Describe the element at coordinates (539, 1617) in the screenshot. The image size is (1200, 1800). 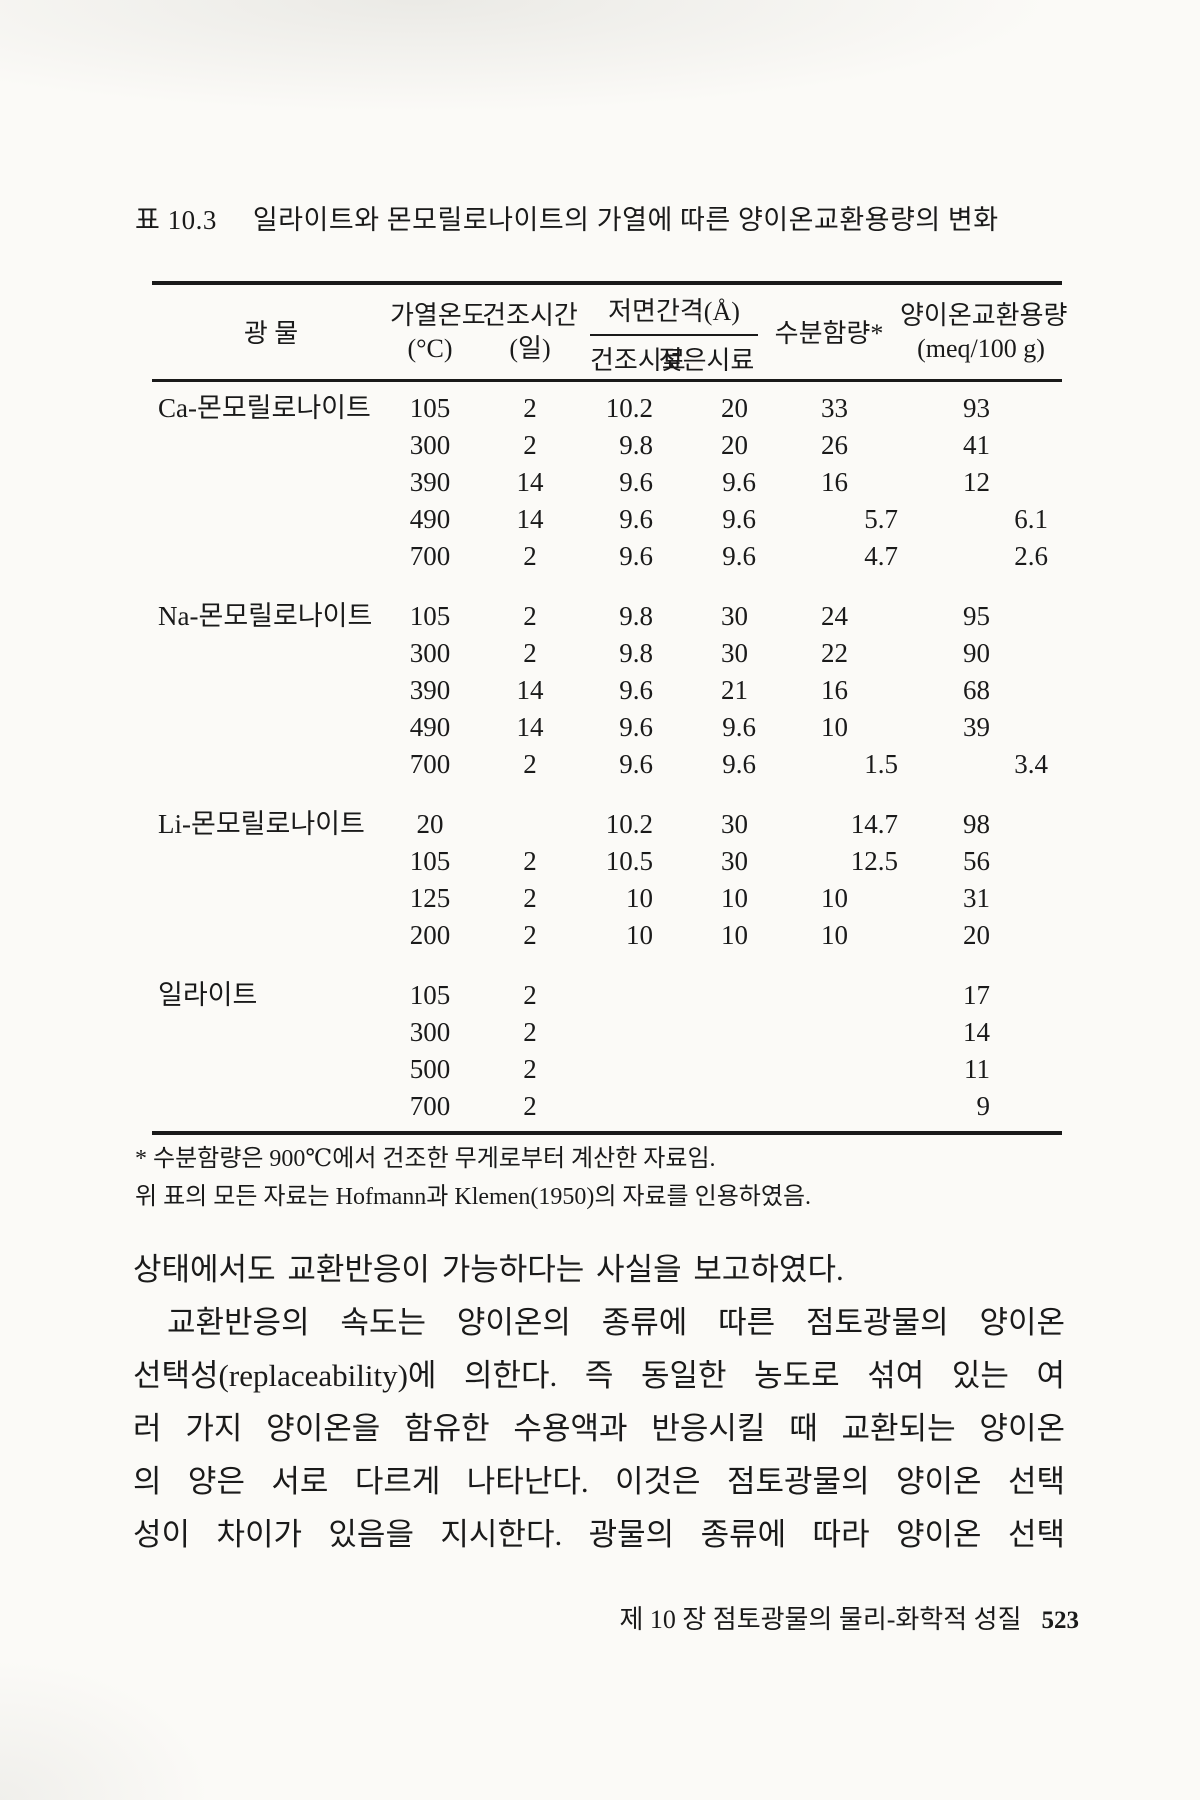
I see `page-footer: 제 10 장 점토광물의 물리-화학적 성질 523` at that location.